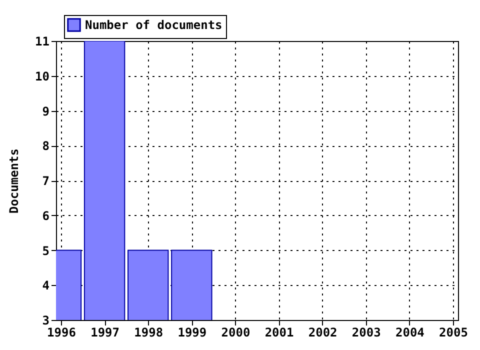 Image resolution: width=480 pixels, height=350 pixels. I want to click on y-axis-title: Documents, so click(14, 181).